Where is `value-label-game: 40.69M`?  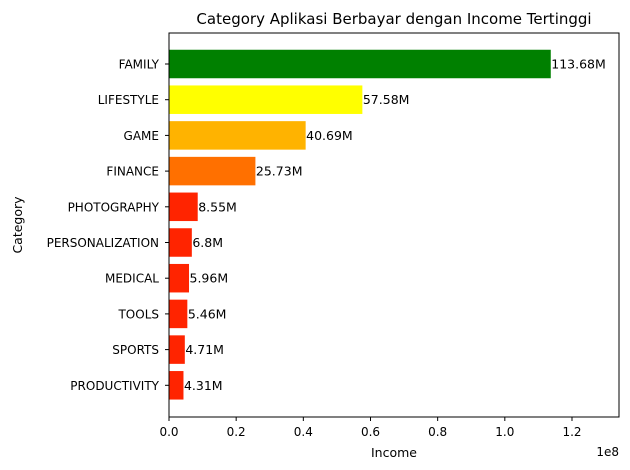
value-label-game: 40.69M is located at coordinates (329, 135).